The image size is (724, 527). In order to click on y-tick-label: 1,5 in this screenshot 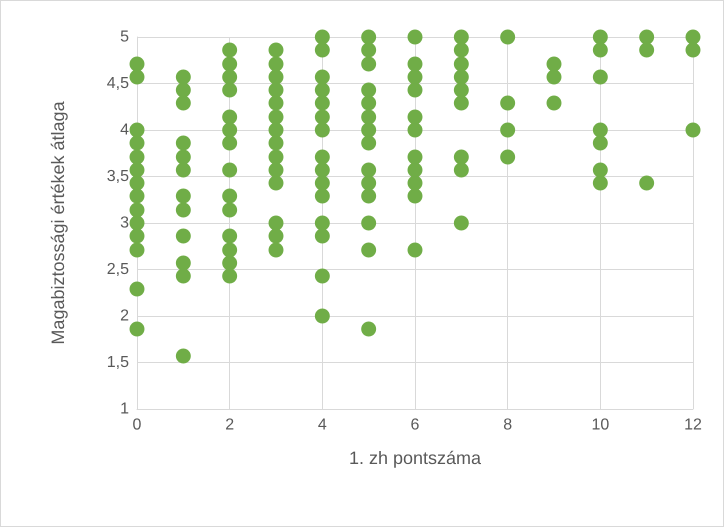, I will do `click(118, 362)`.